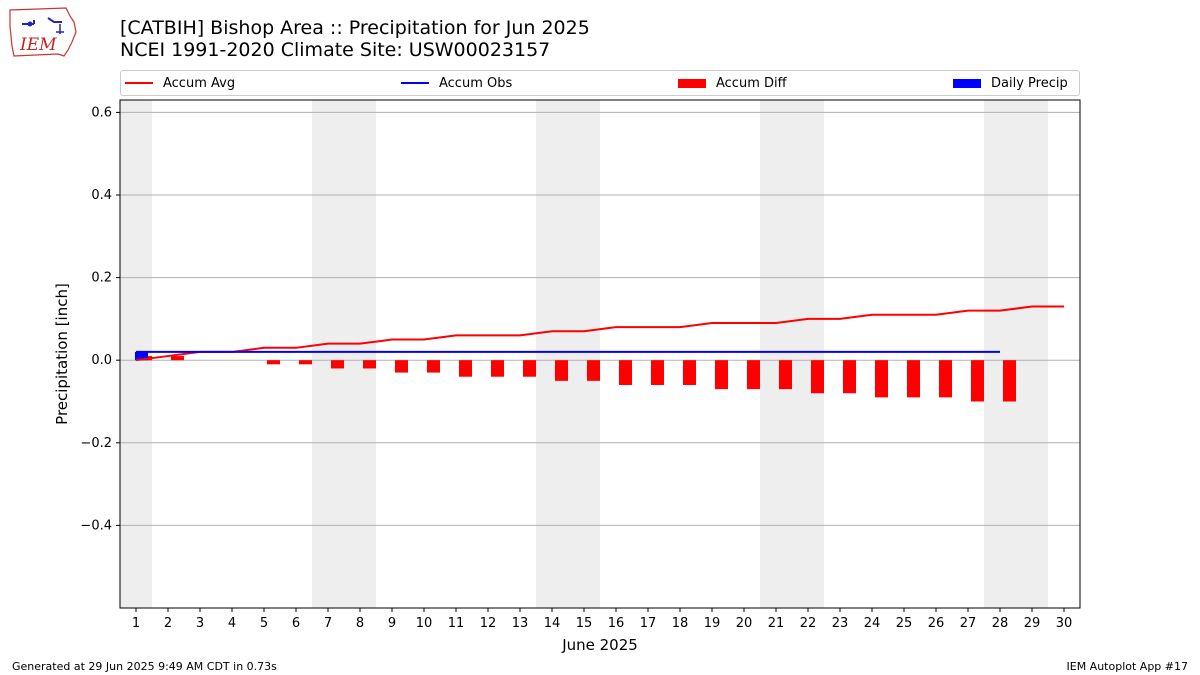 This screenshot has height=675, width=1200. Describe the element at coordinates (1032, 623) in the screenshot. I see `x-tick-label: 29` at that location.